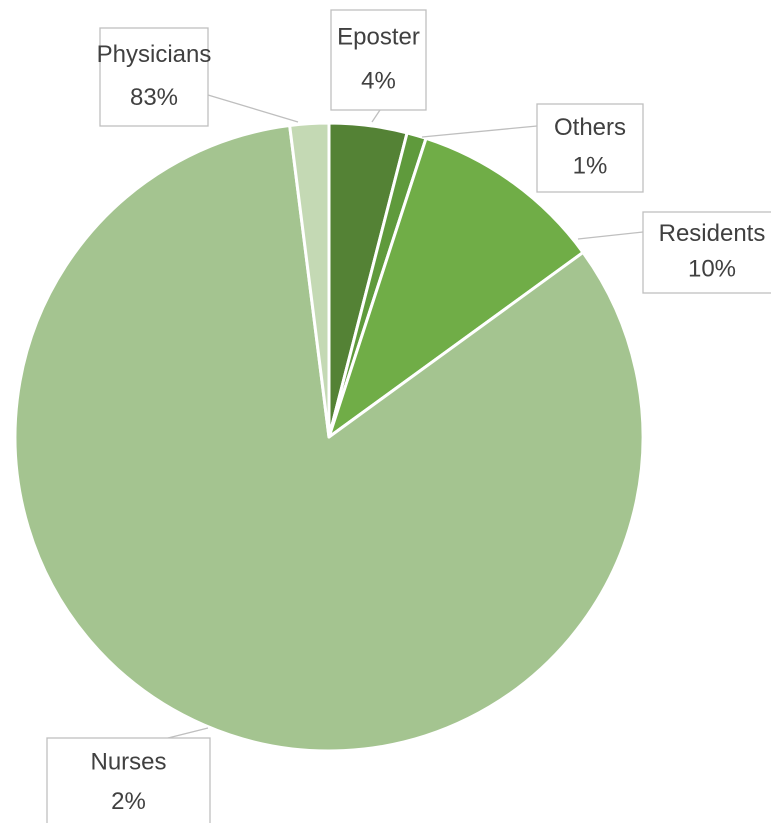 This screenshot has width=771, height=823. I want to click on value-label: 10%, so click(712, 269).